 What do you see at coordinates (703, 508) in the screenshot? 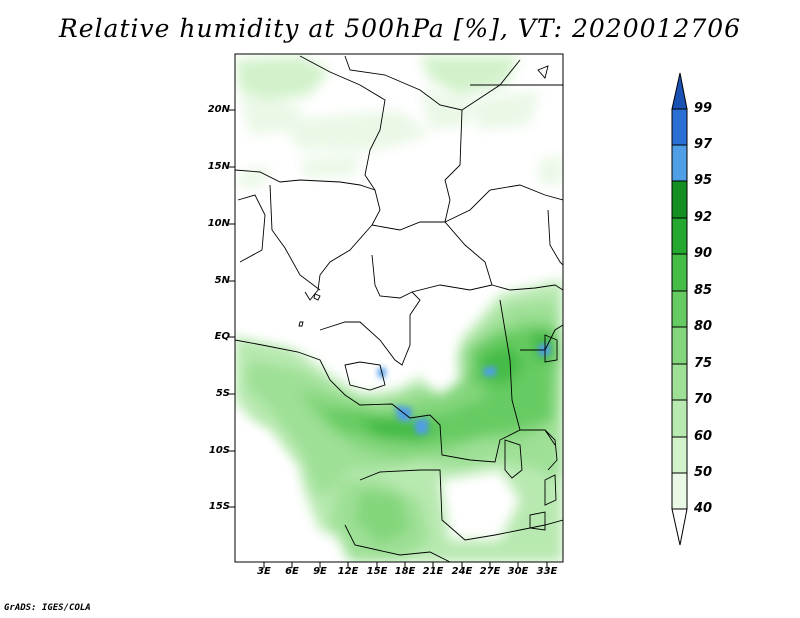
I see `colorbar-label-40: 40` at bounding box center [703, 508].